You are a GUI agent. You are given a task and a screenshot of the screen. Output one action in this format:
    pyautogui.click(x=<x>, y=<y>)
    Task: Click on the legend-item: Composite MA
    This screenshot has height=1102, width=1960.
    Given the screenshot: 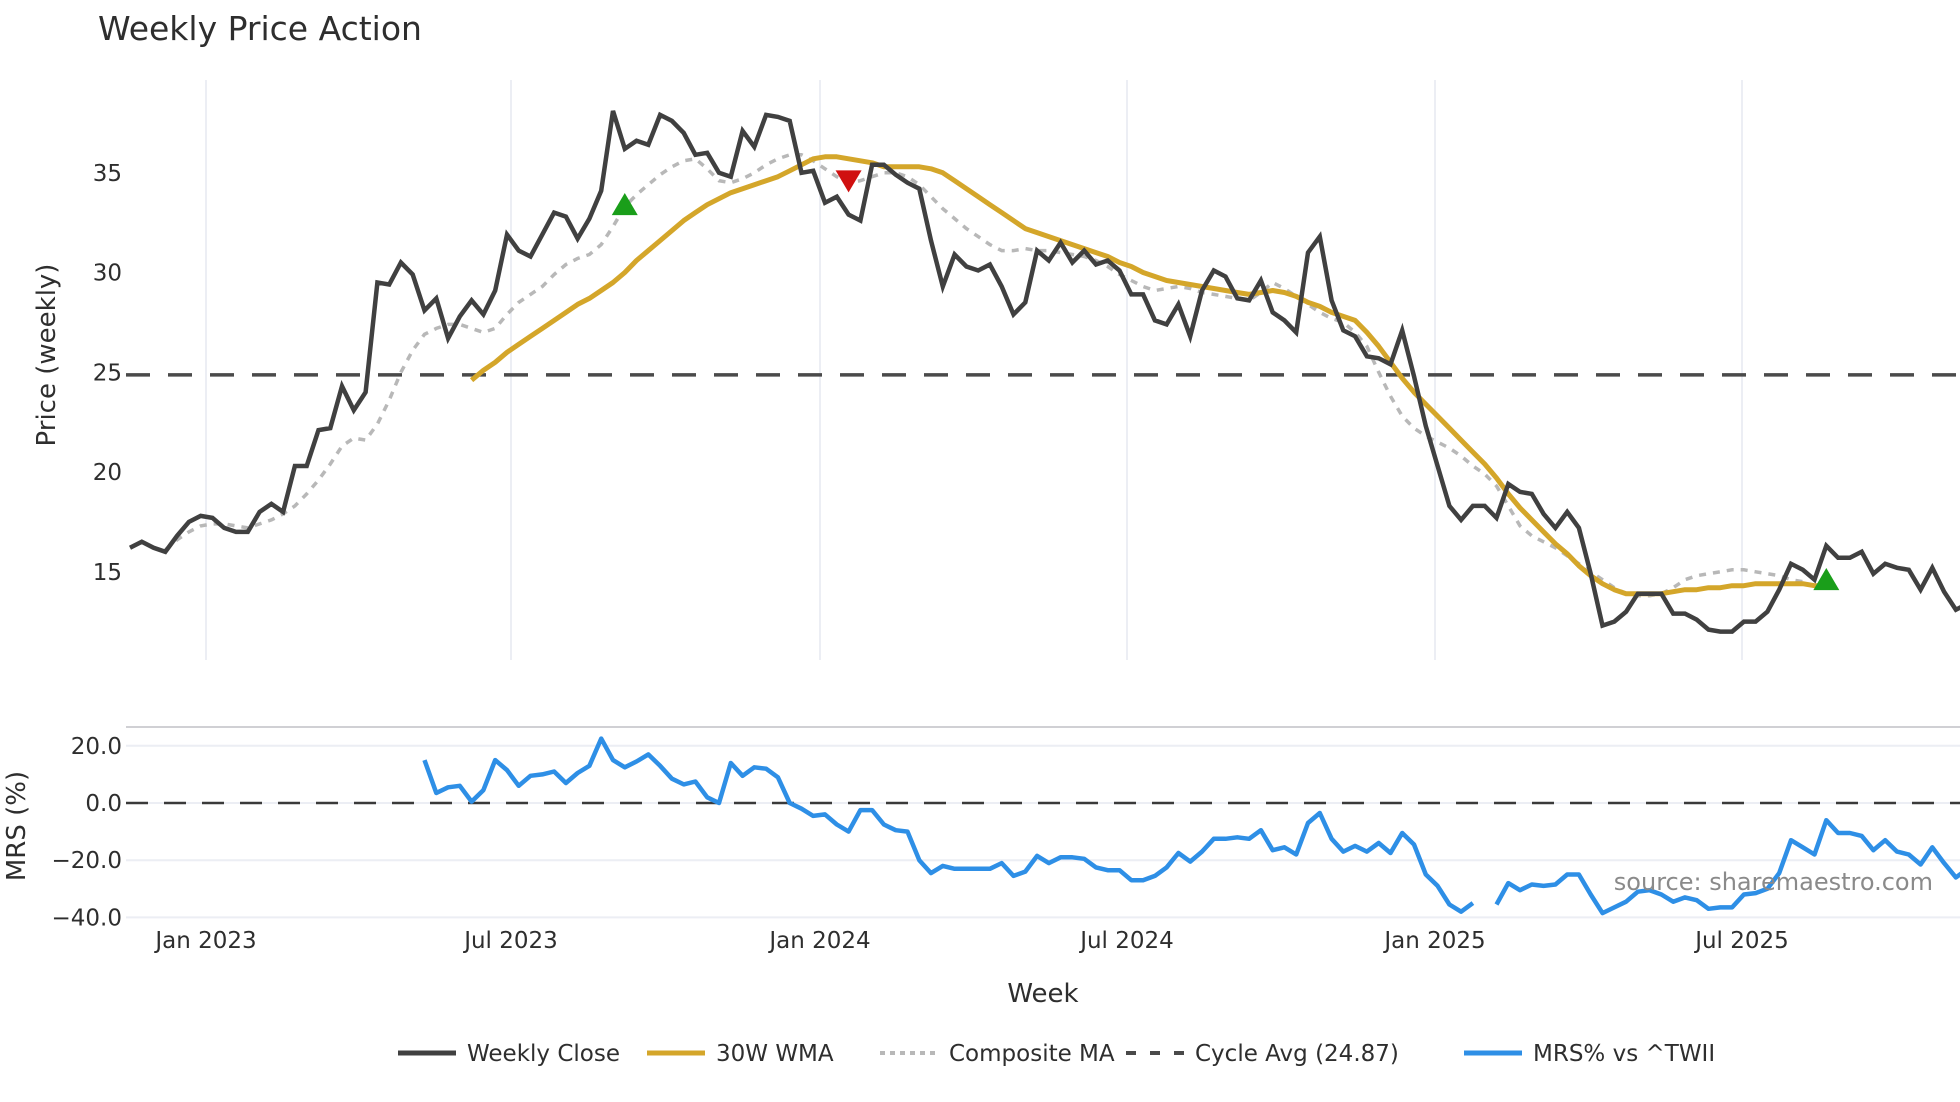 What is the action you would take?
    pyautogui.click(x=997, y=1054)
    